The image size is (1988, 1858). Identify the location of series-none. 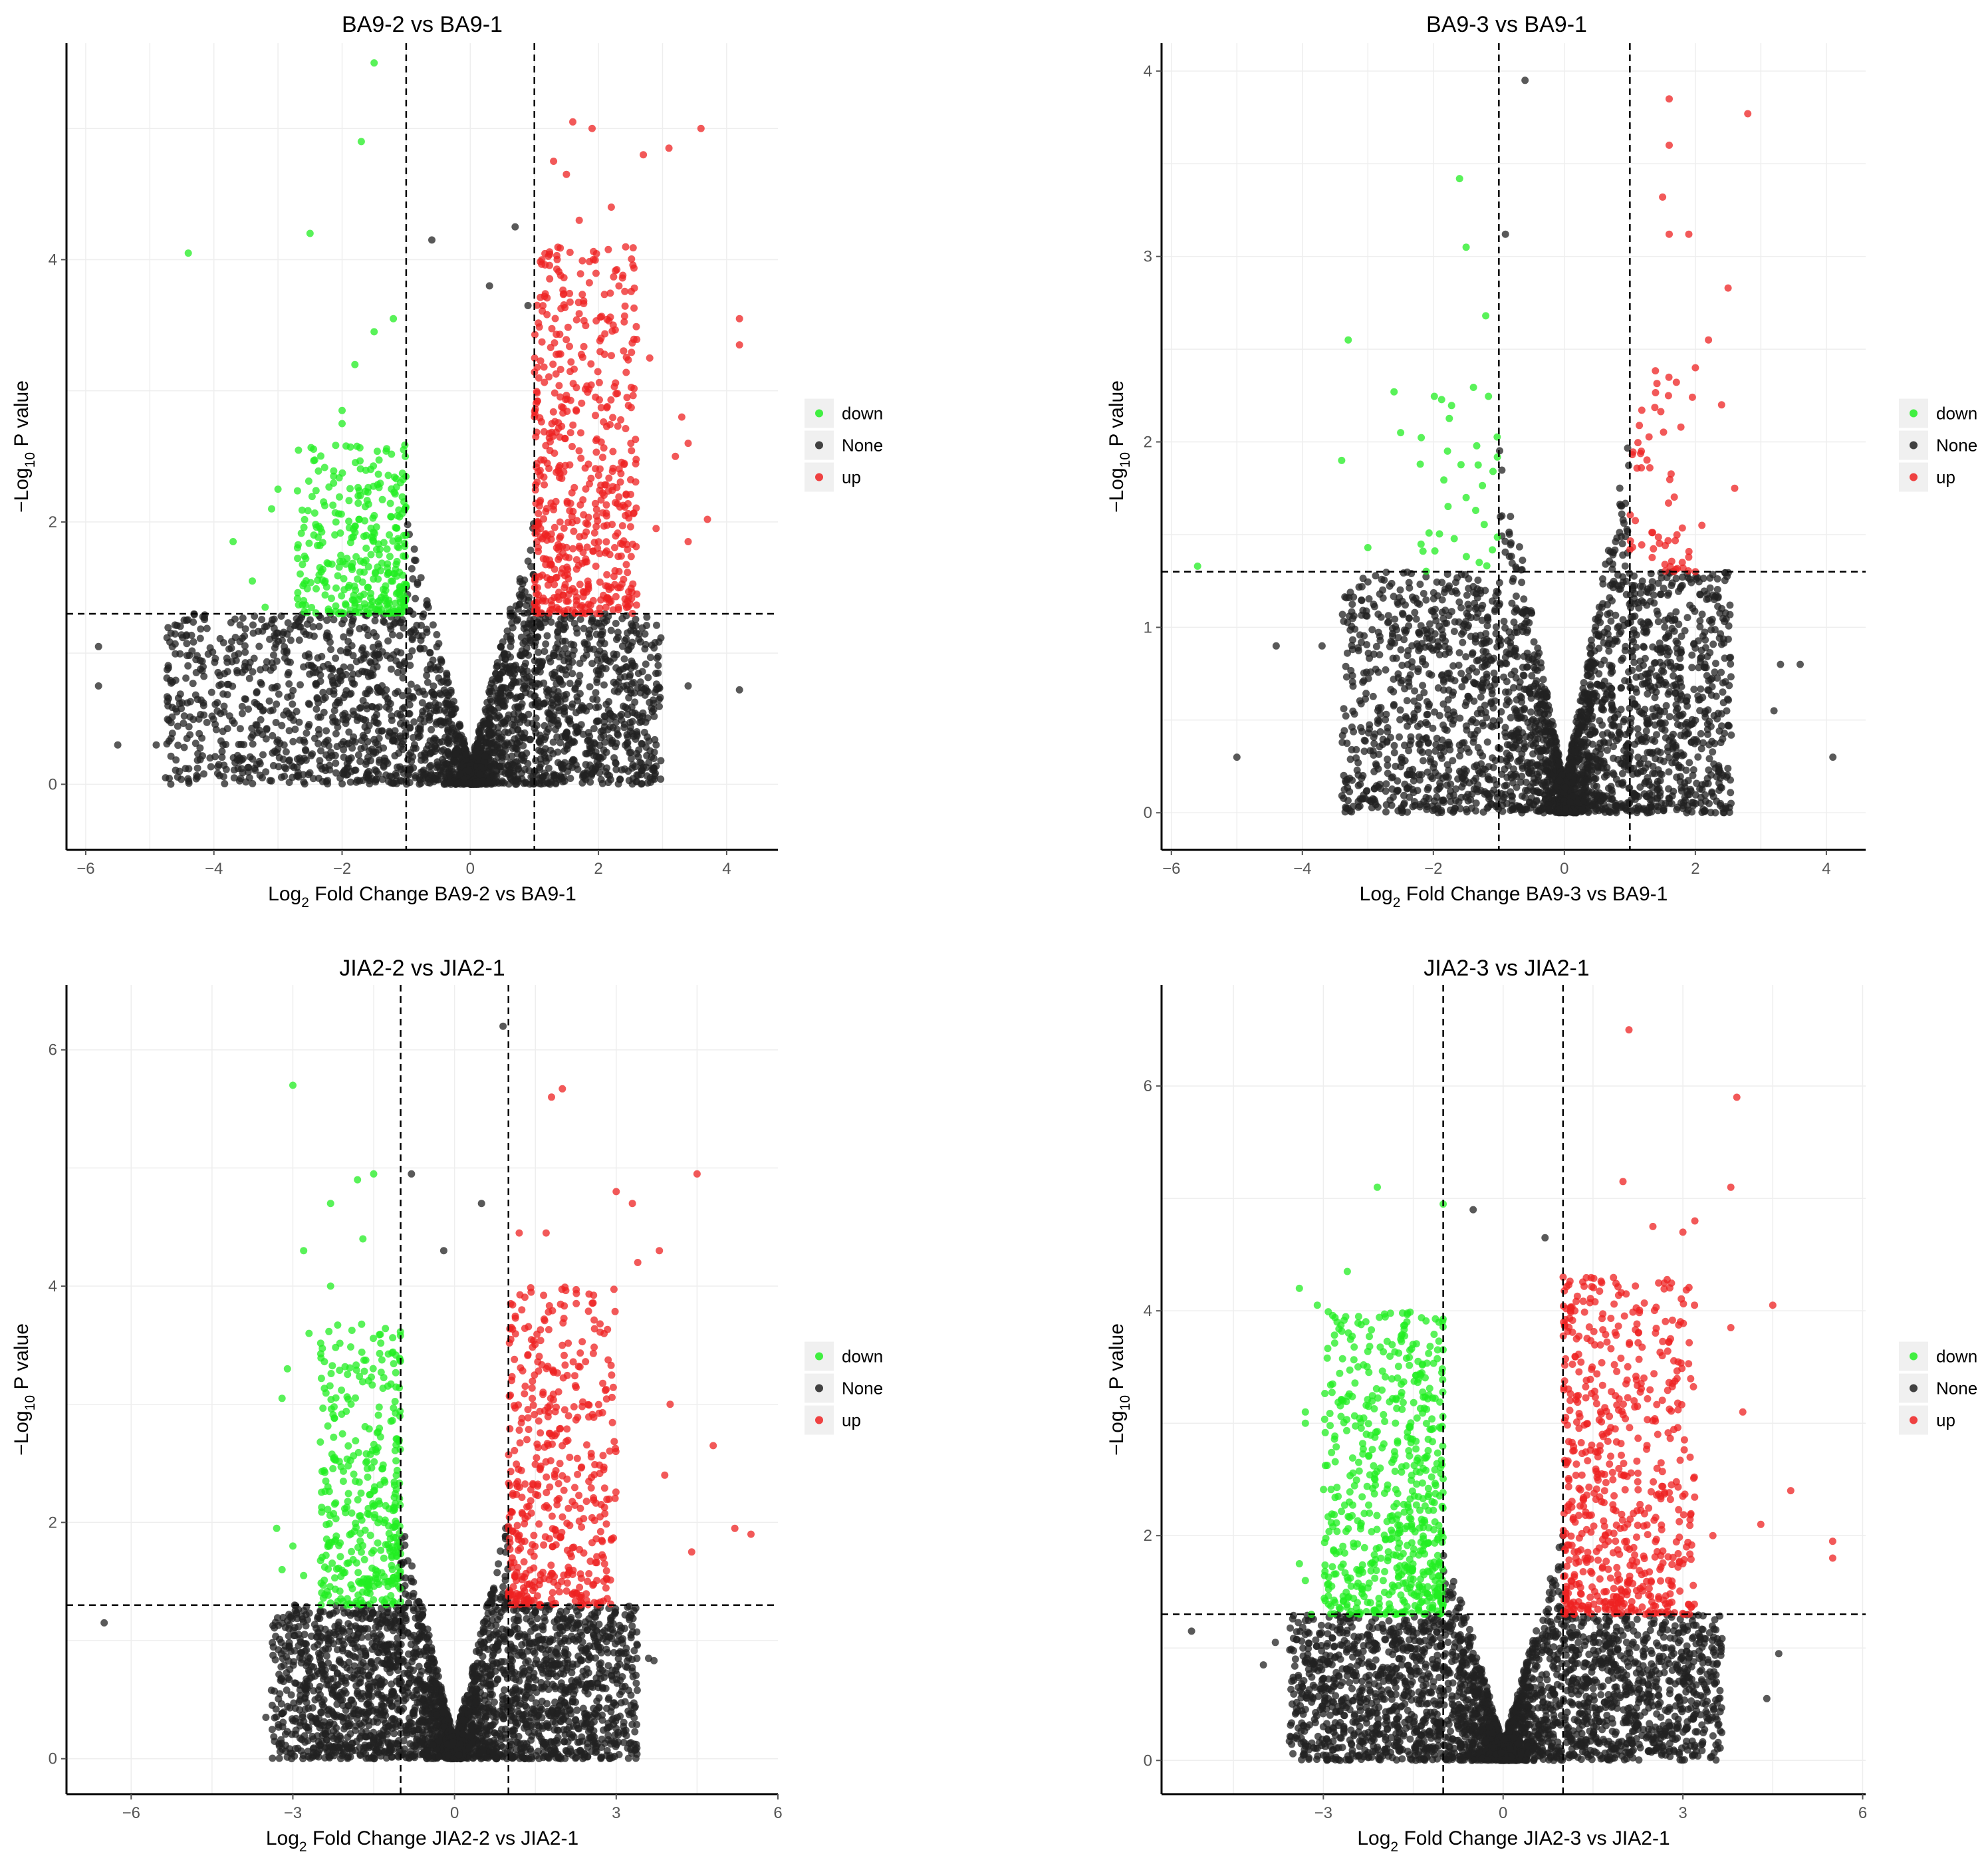
(1535, 446).